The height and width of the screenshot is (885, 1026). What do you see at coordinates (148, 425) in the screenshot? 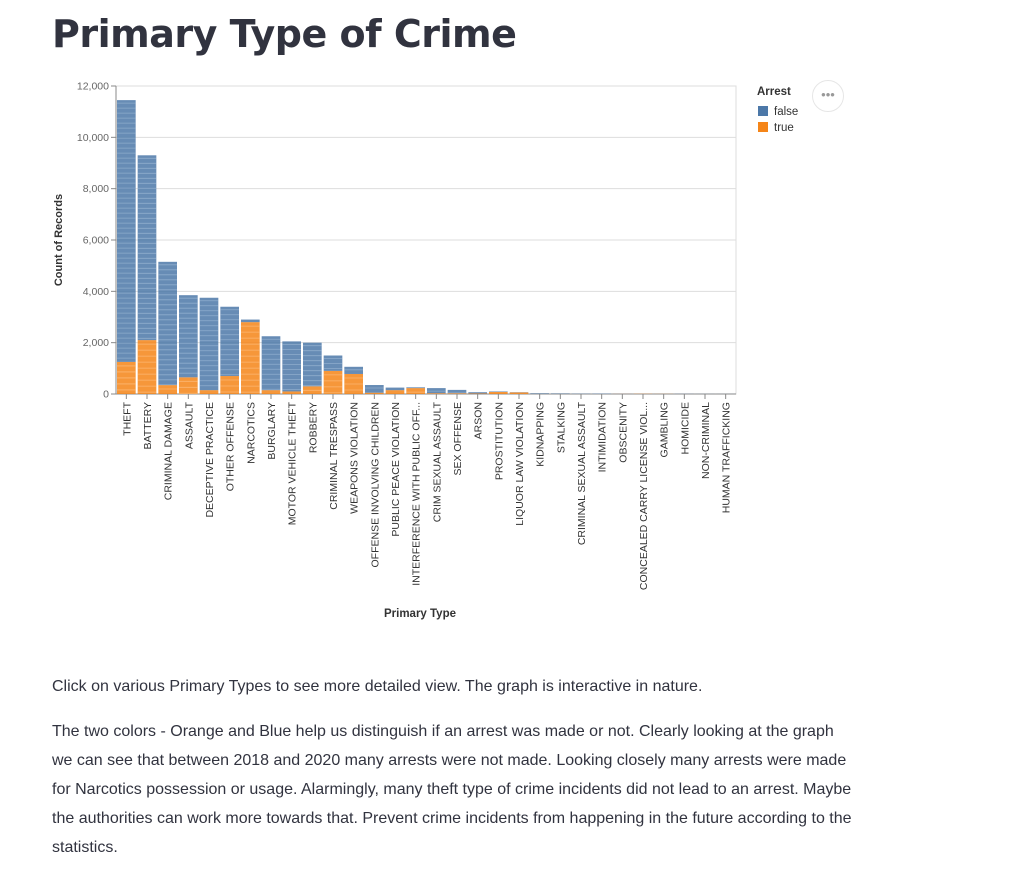
I see `x-tick-label: BATTERY` at bounding box center [148, 425].